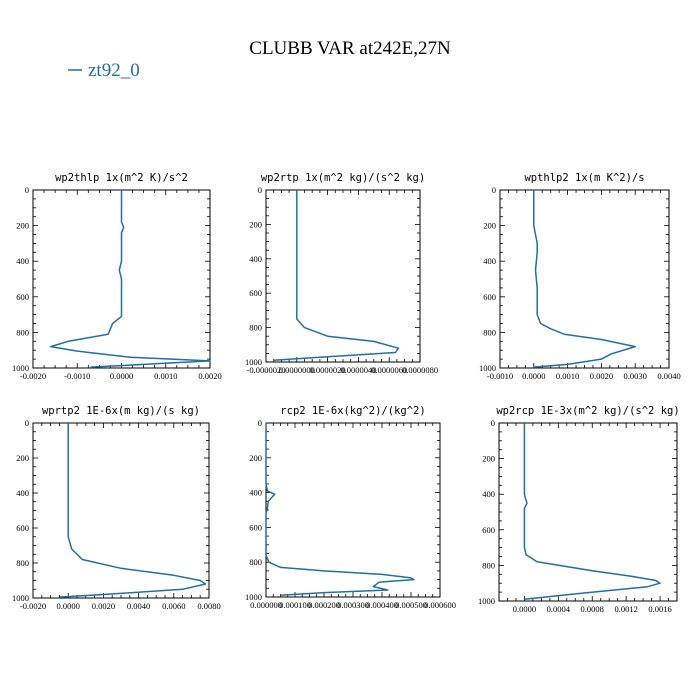 The image size is (700, 700). I want to click on x-tick-label: 0.0016, so click(659, 609).